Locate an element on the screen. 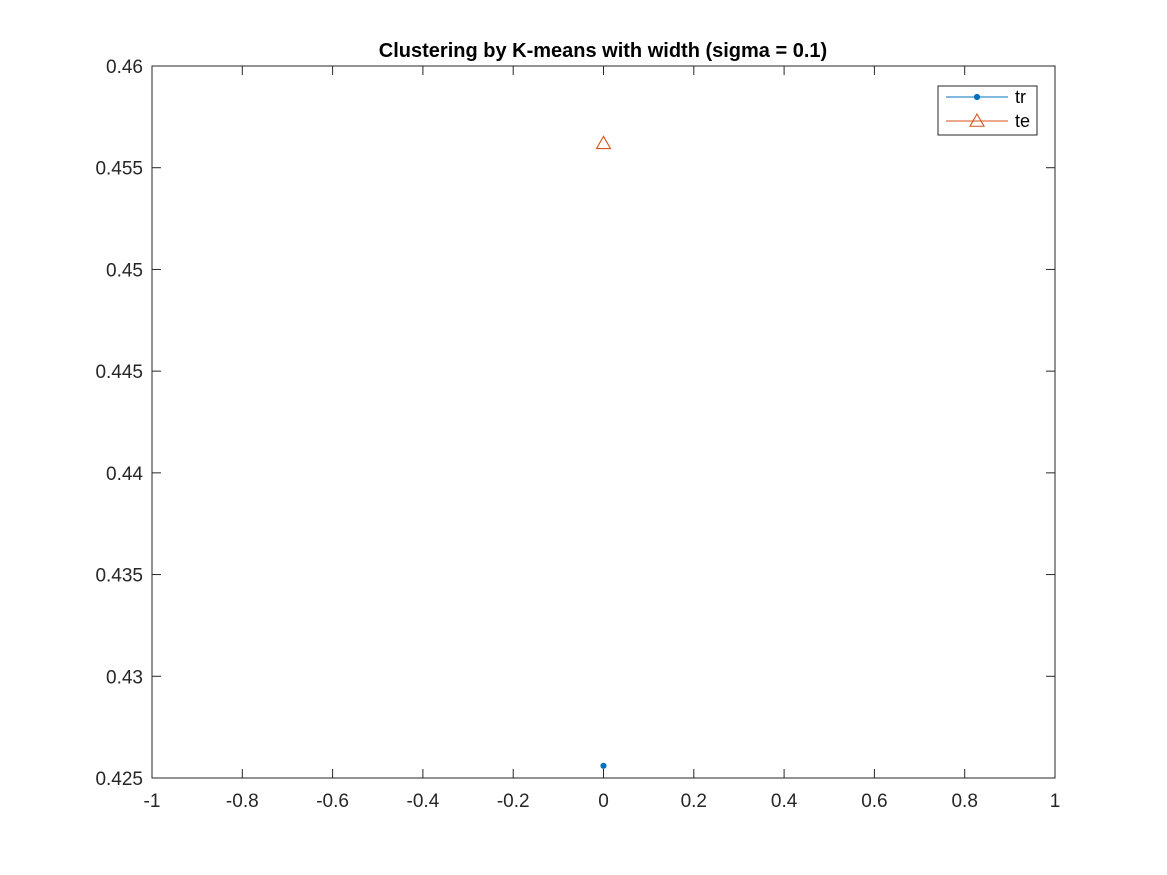  x-tick-label: 0.2 is located at coordinates (694, 801).